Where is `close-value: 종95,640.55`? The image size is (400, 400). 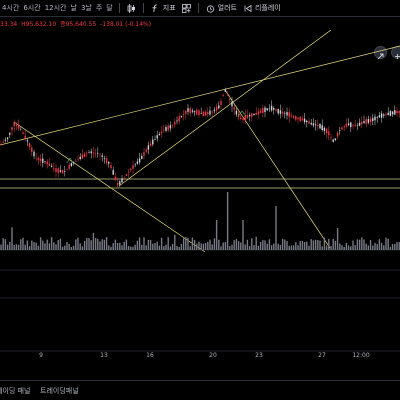
close-value: 종95,640.55 is located at coordinates (78, 24).